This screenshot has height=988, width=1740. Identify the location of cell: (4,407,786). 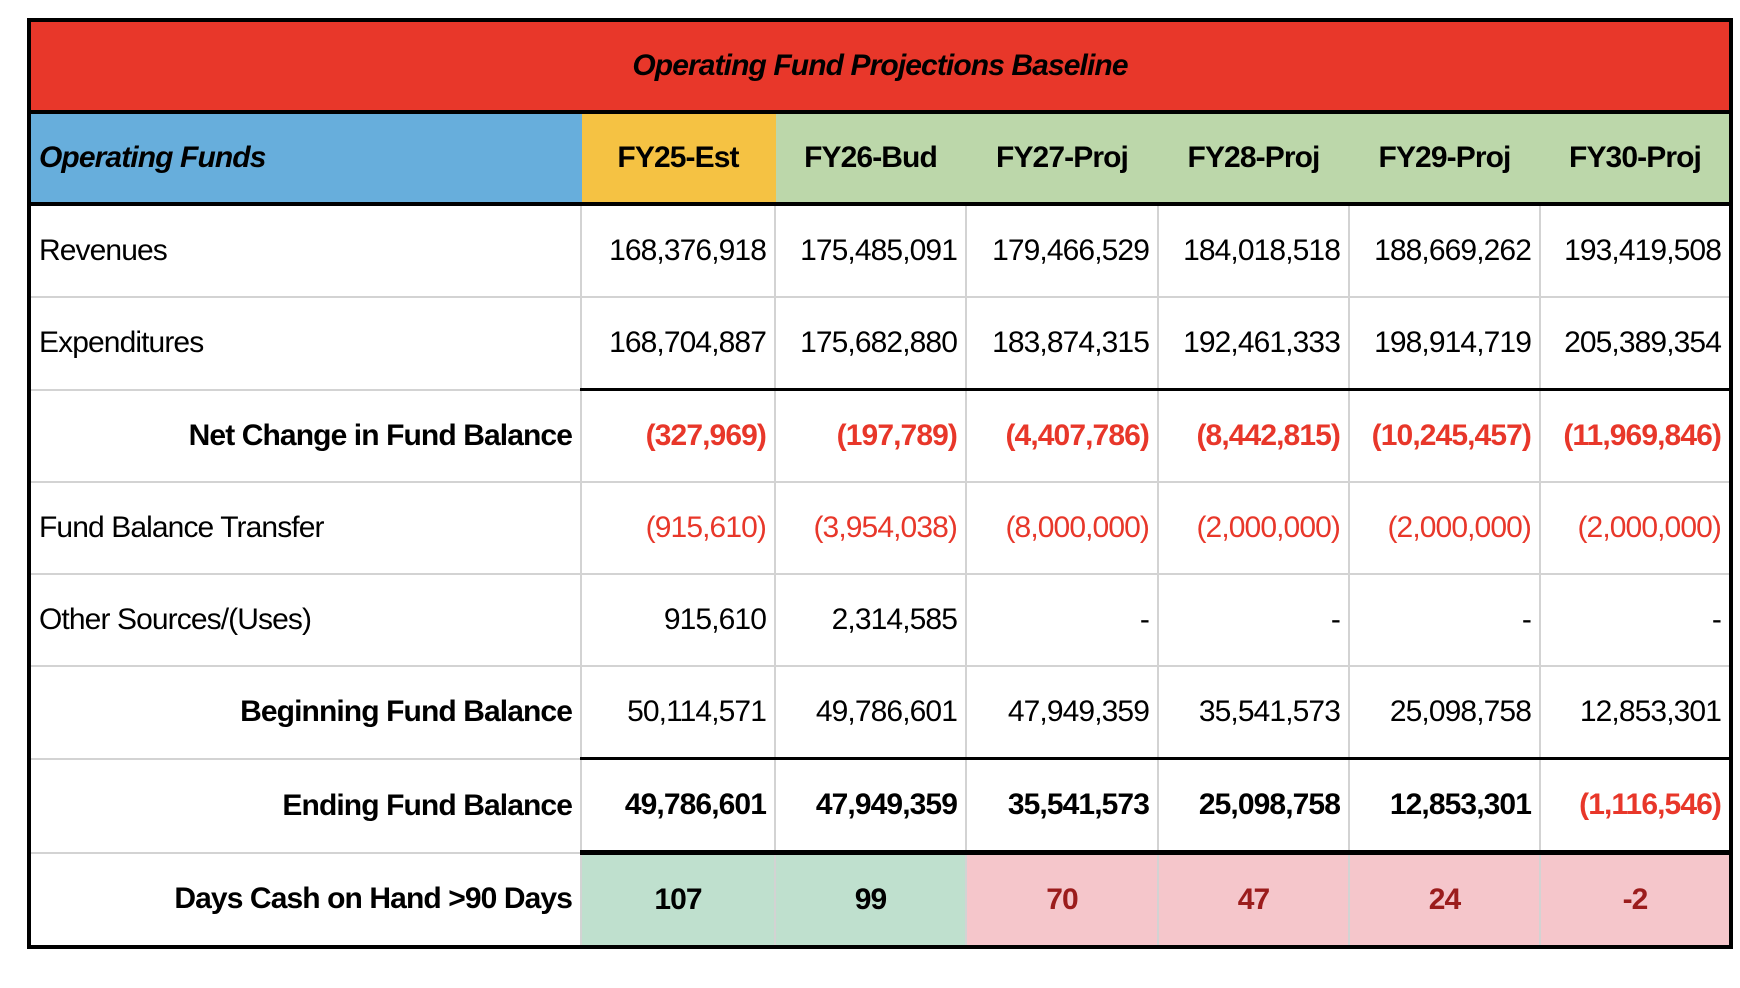
(1062, 435).